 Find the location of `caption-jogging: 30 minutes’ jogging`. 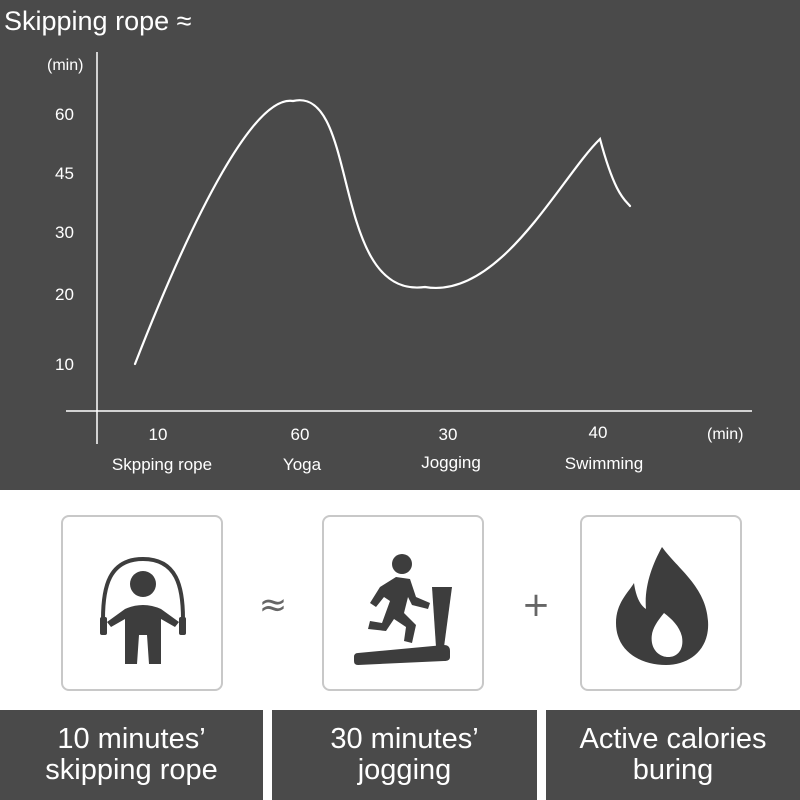

caption-jogging: 30 minutes’ jogging is located at coordinates (404, 755).